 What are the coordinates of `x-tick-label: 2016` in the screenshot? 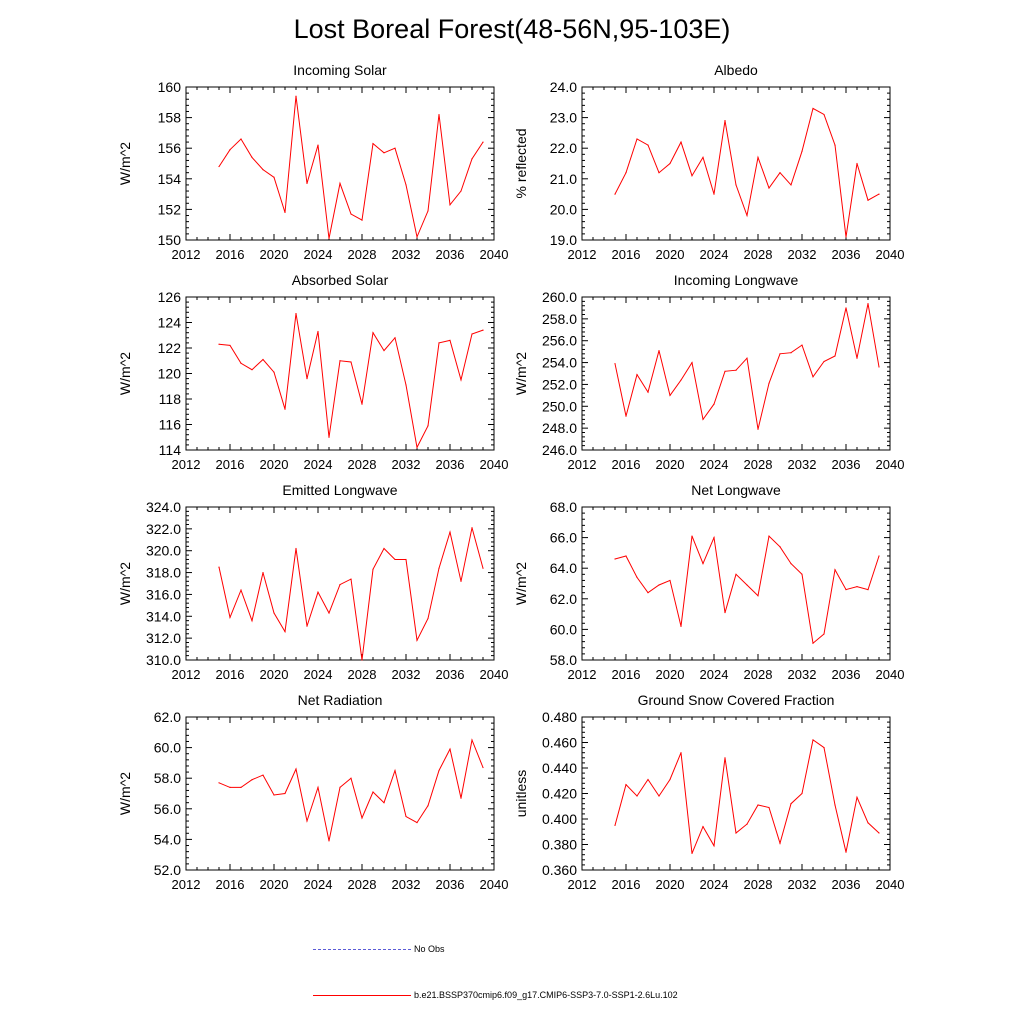 It's located at (230, 884).